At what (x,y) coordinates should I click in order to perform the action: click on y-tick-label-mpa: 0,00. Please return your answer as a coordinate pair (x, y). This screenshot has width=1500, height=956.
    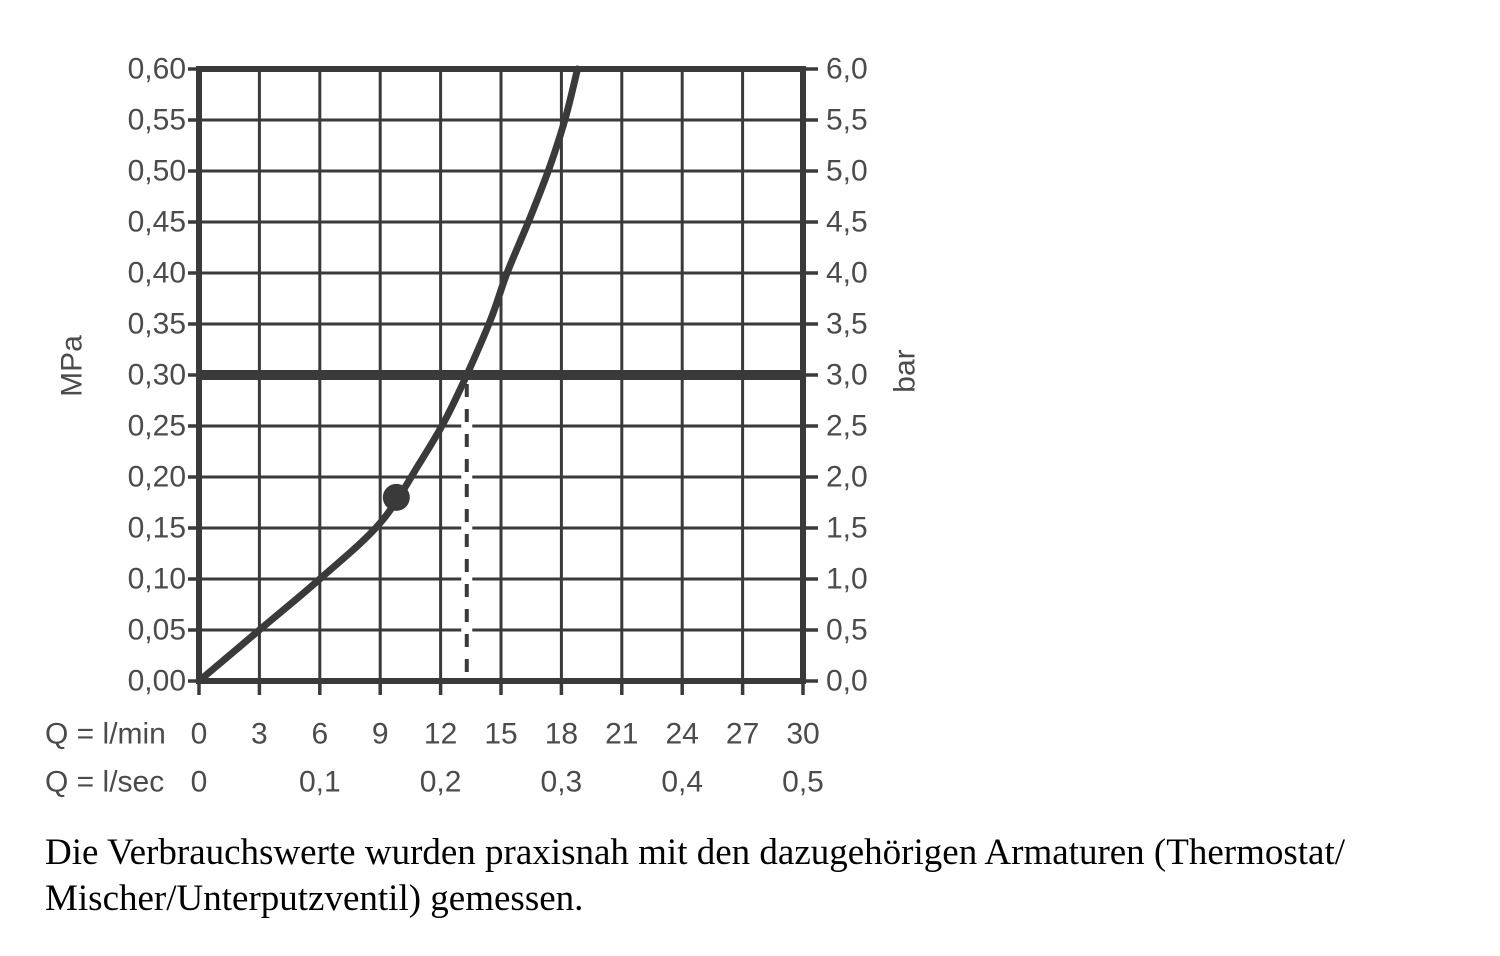
    Looking at the image, I should click on (157, 681).